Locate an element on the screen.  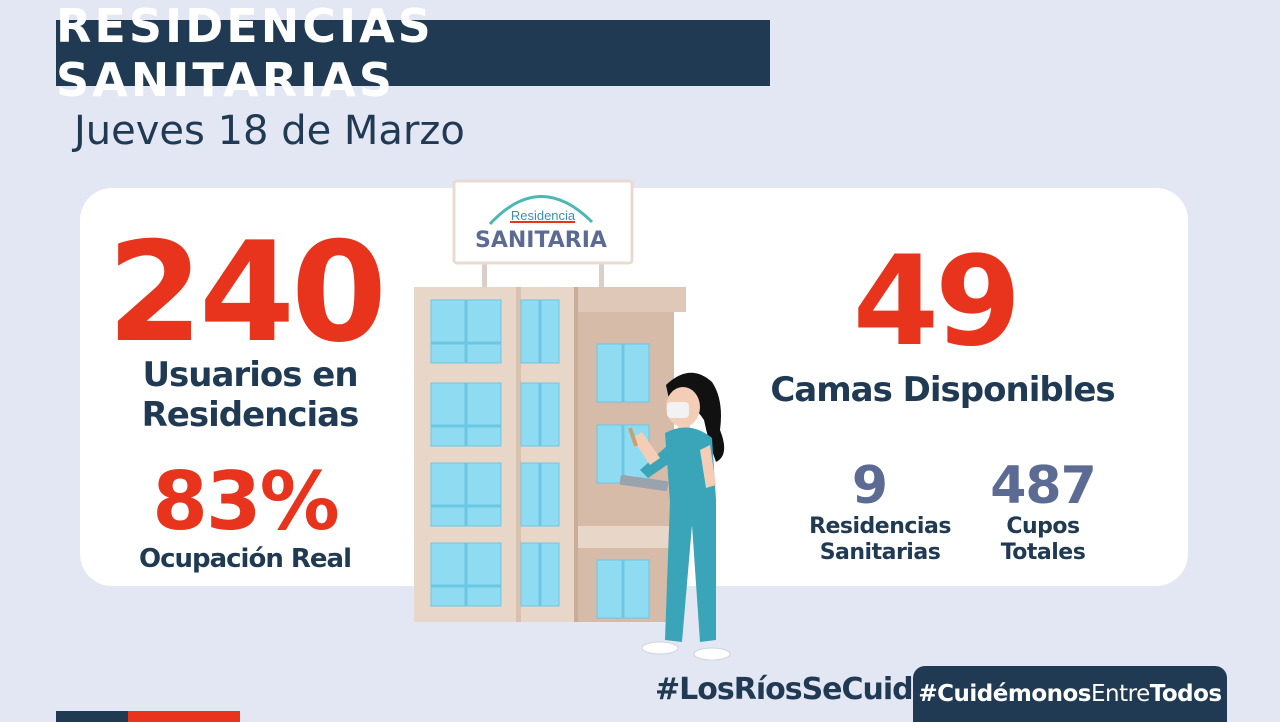
cupos-label-line1: Cupos is located at coordinates (1043, 526).